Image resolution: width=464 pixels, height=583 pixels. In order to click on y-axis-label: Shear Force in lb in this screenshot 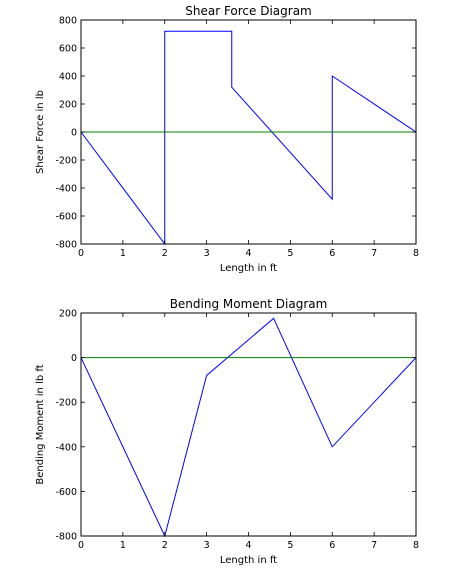, I will do `click(40, 132)`.